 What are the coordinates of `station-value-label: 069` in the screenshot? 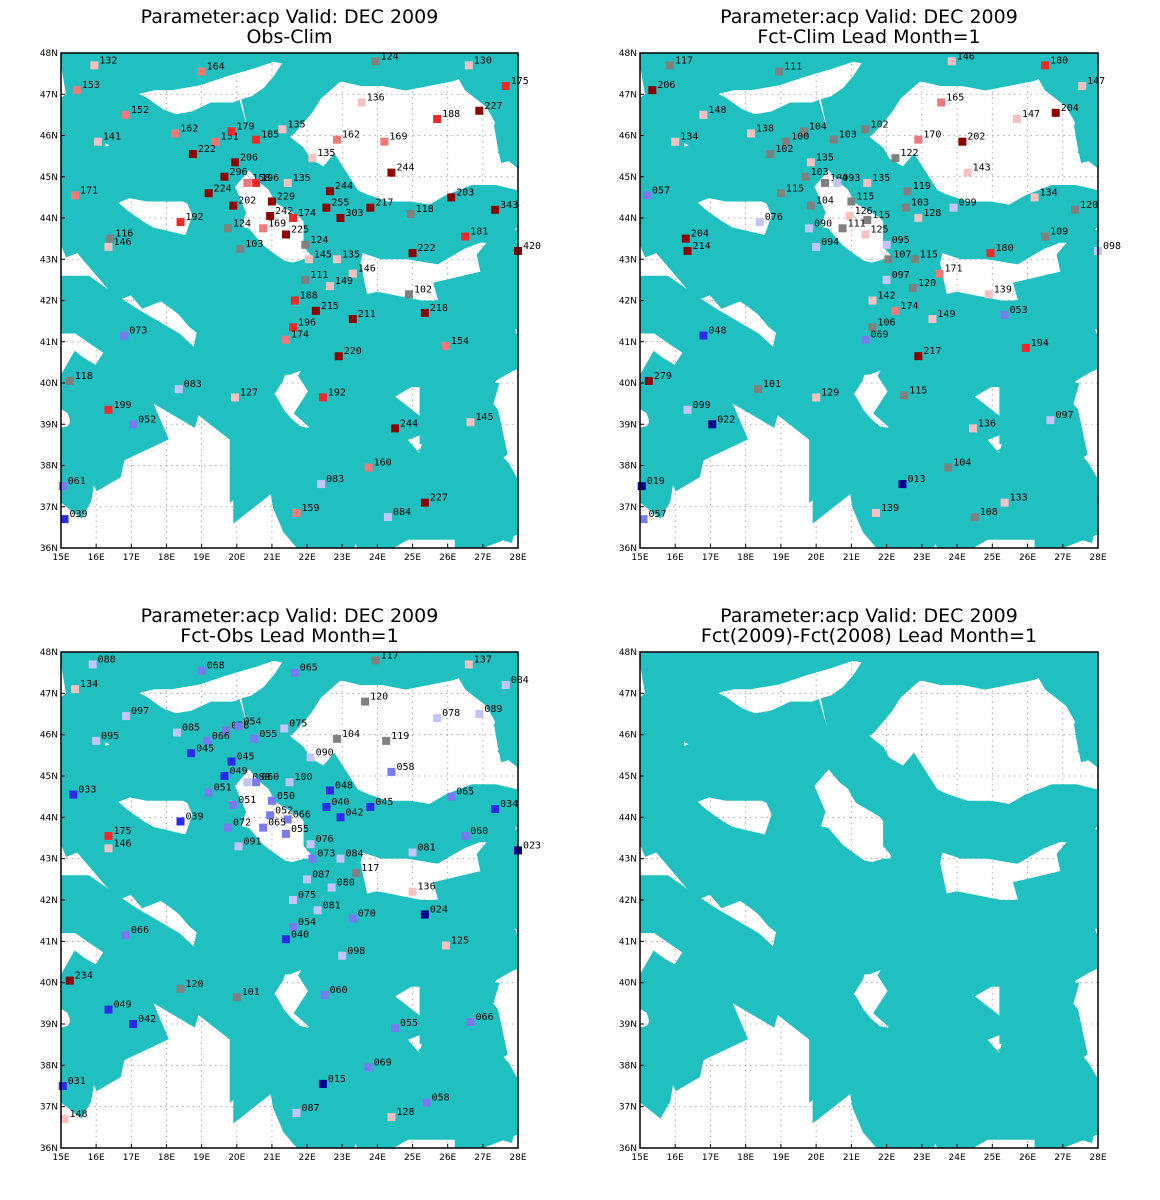 It's located at (383, 1062).